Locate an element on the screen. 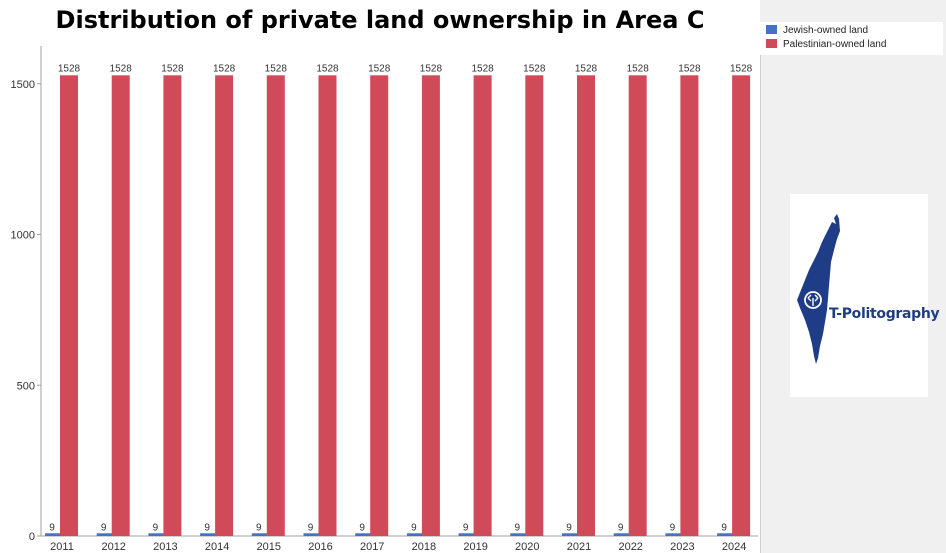  legend-label-palestinian: Palestinian-owned land is located at coordinates (835, 44).